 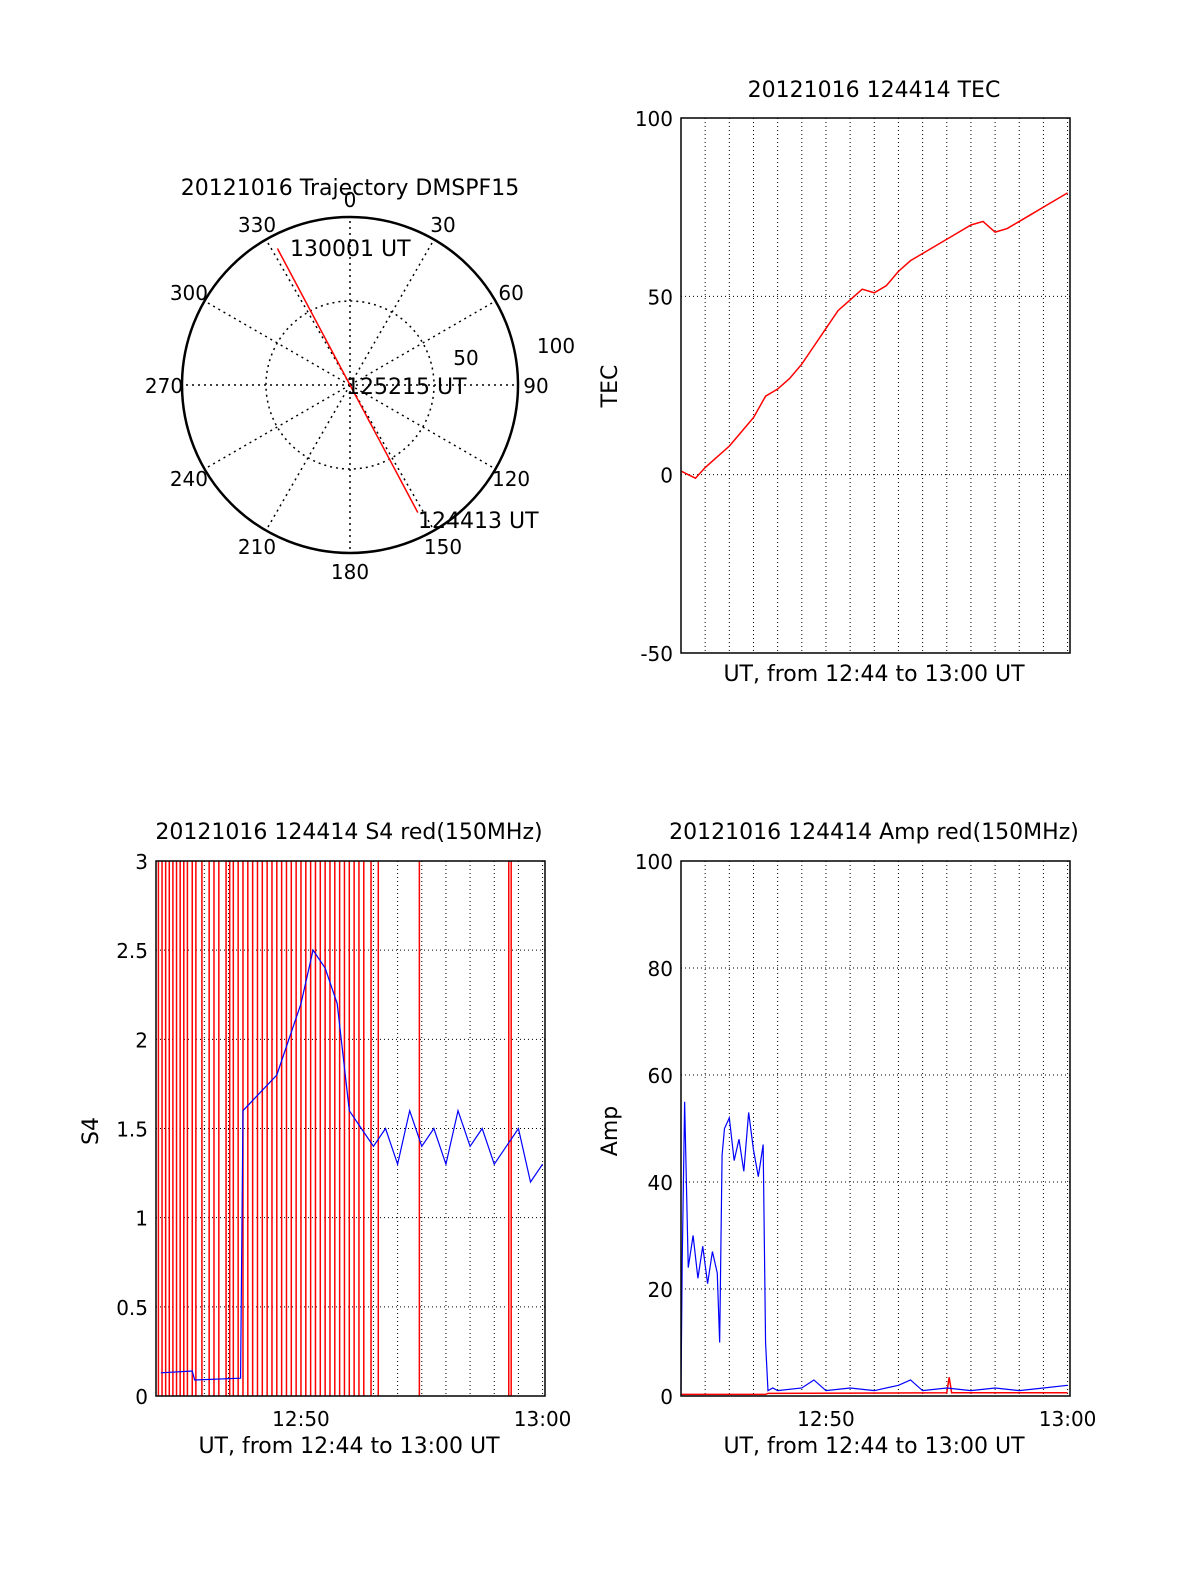 What do you see at coordinates (132, 1308) in the screenshot?
I see `s4-ytick-label-0.5: 0.5` at bounding box center [132, 1308].